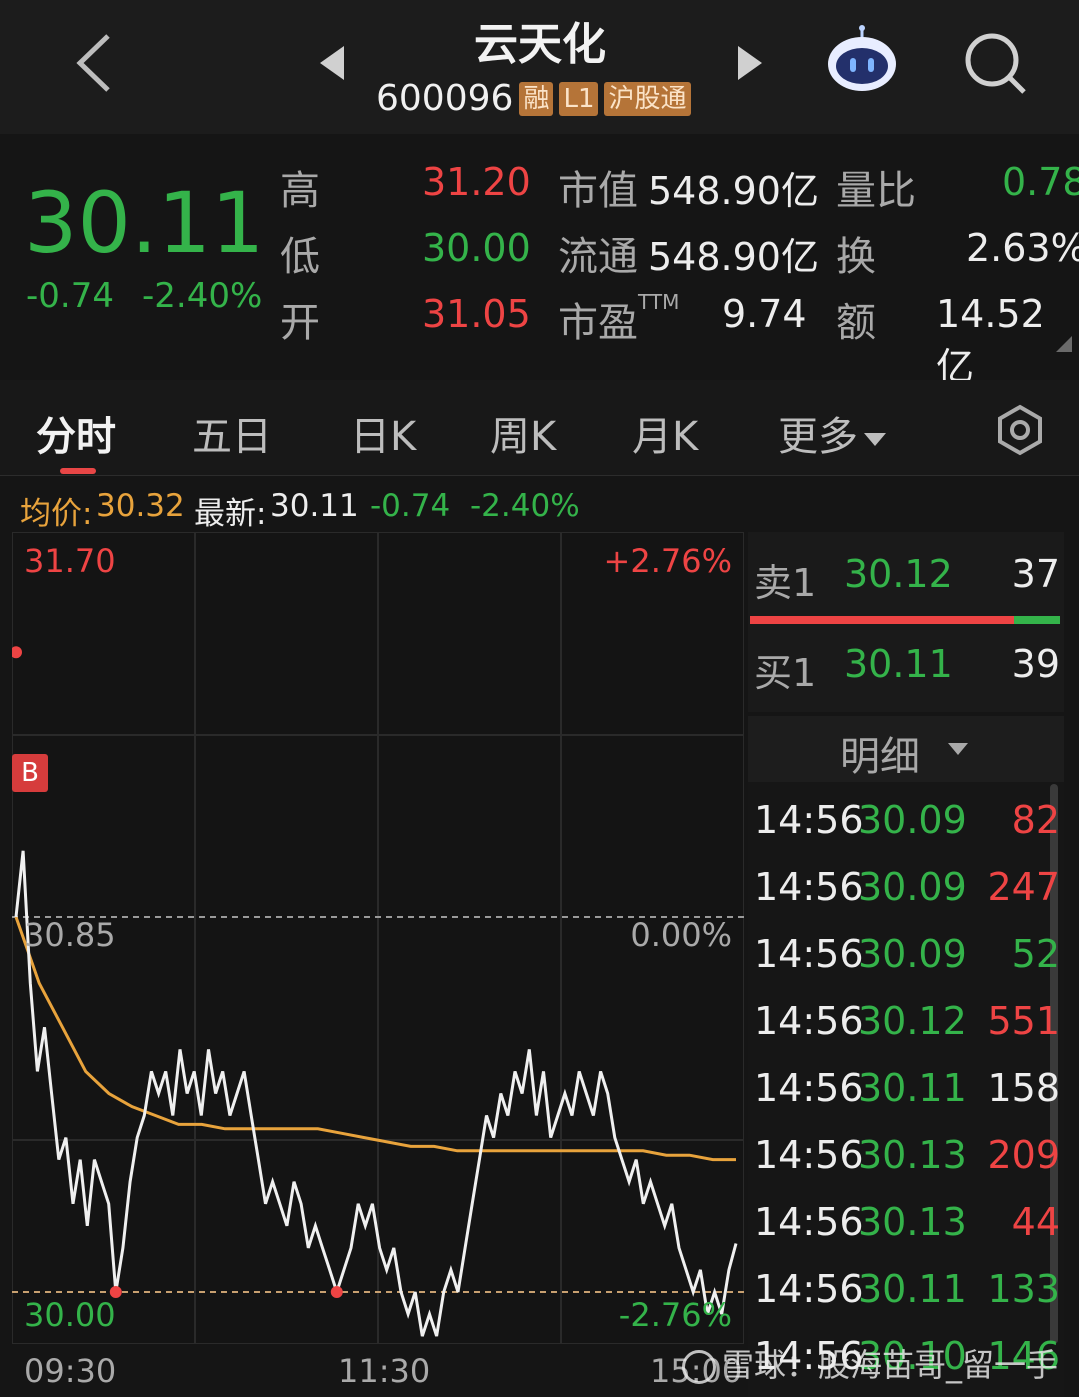 Image resolution: width=1079 pixels, height=1397 pixels. Describe the element at coordinates (733, 191) in the screenshot. I see `mktcap-value: 548.90亿` at that location.